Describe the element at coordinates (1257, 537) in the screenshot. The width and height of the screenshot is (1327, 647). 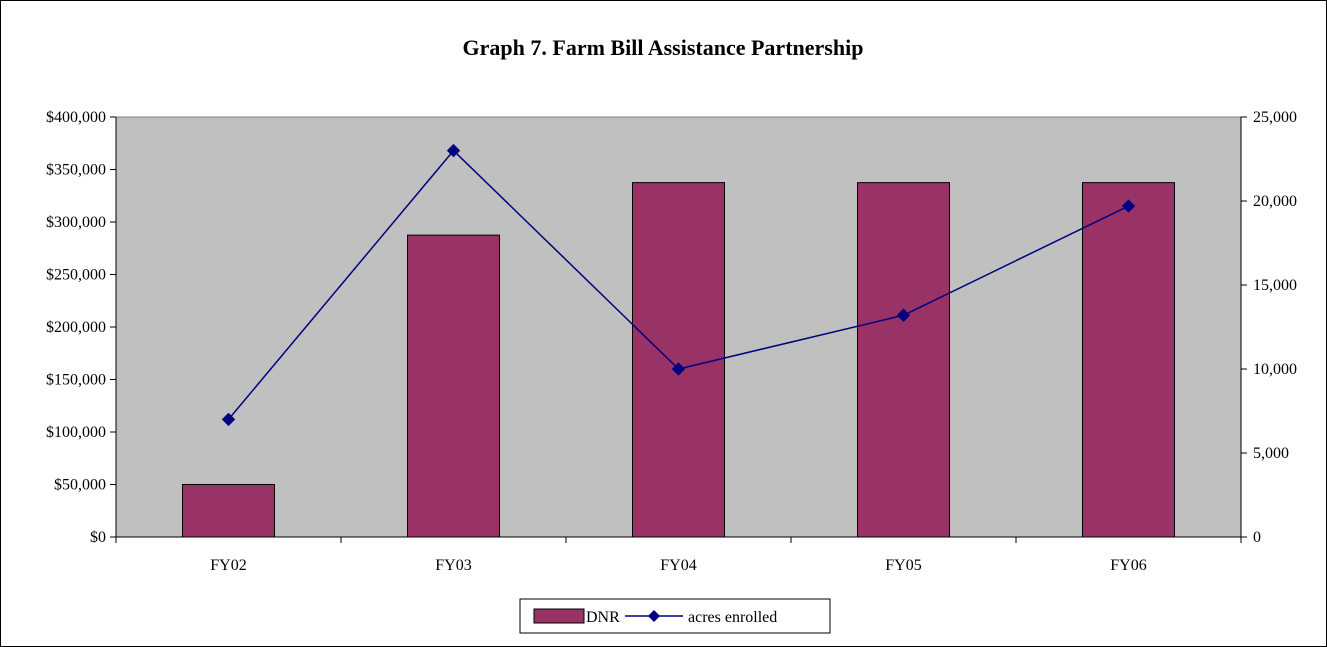
I see `right-axis-tick-label: 0` at that location.